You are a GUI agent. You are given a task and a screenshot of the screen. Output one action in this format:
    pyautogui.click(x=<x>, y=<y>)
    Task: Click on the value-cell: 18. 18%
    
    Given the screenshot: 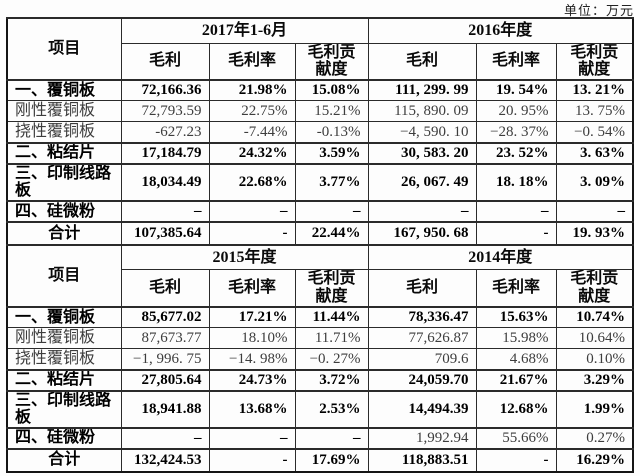 What is the action you would take?
    pyautogui.click(x=516, y=182)
    